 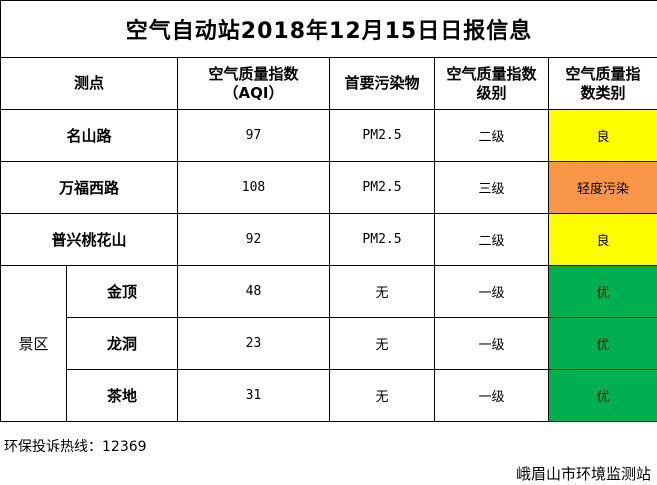 I want to click on header-category-line2: 数类别, so click(x=603, y=92).